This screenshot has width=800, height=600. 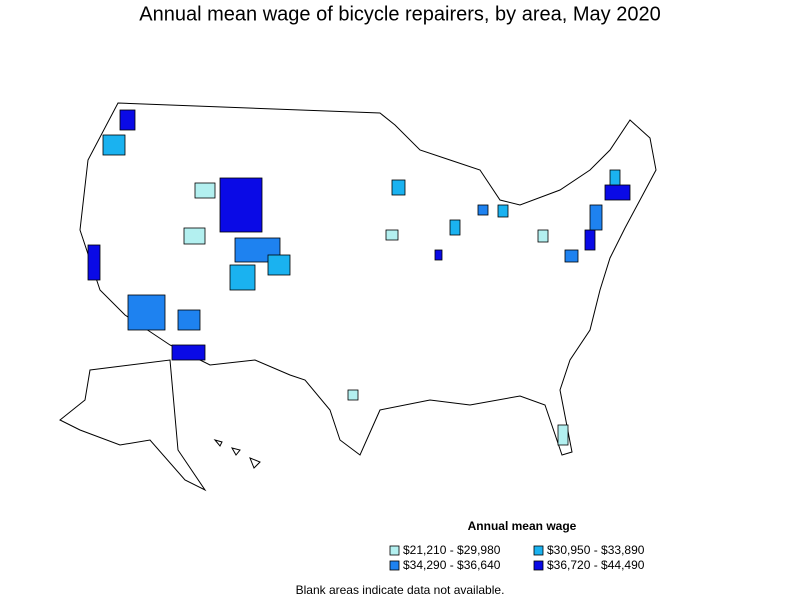 What do you see at coordinates (452, 550) in the screenshot?
I see `legend-label: $21,210 - $29,980` at bounding box center [452, 550].